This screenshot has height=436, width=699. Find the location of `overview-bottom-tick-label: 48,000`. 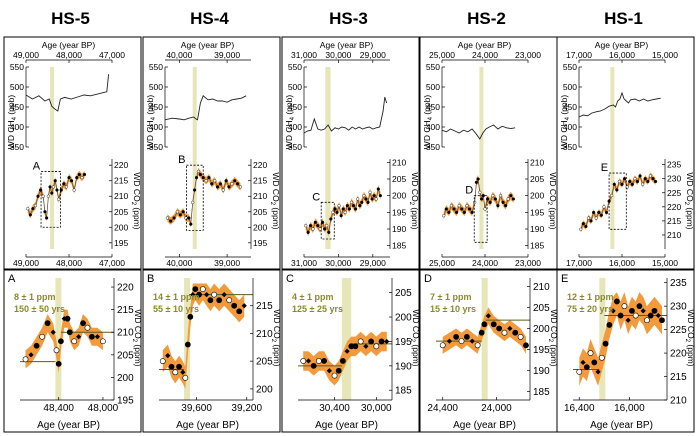

overview-bottom-tick-label: 48,000 is located at coordinates (69, 263).